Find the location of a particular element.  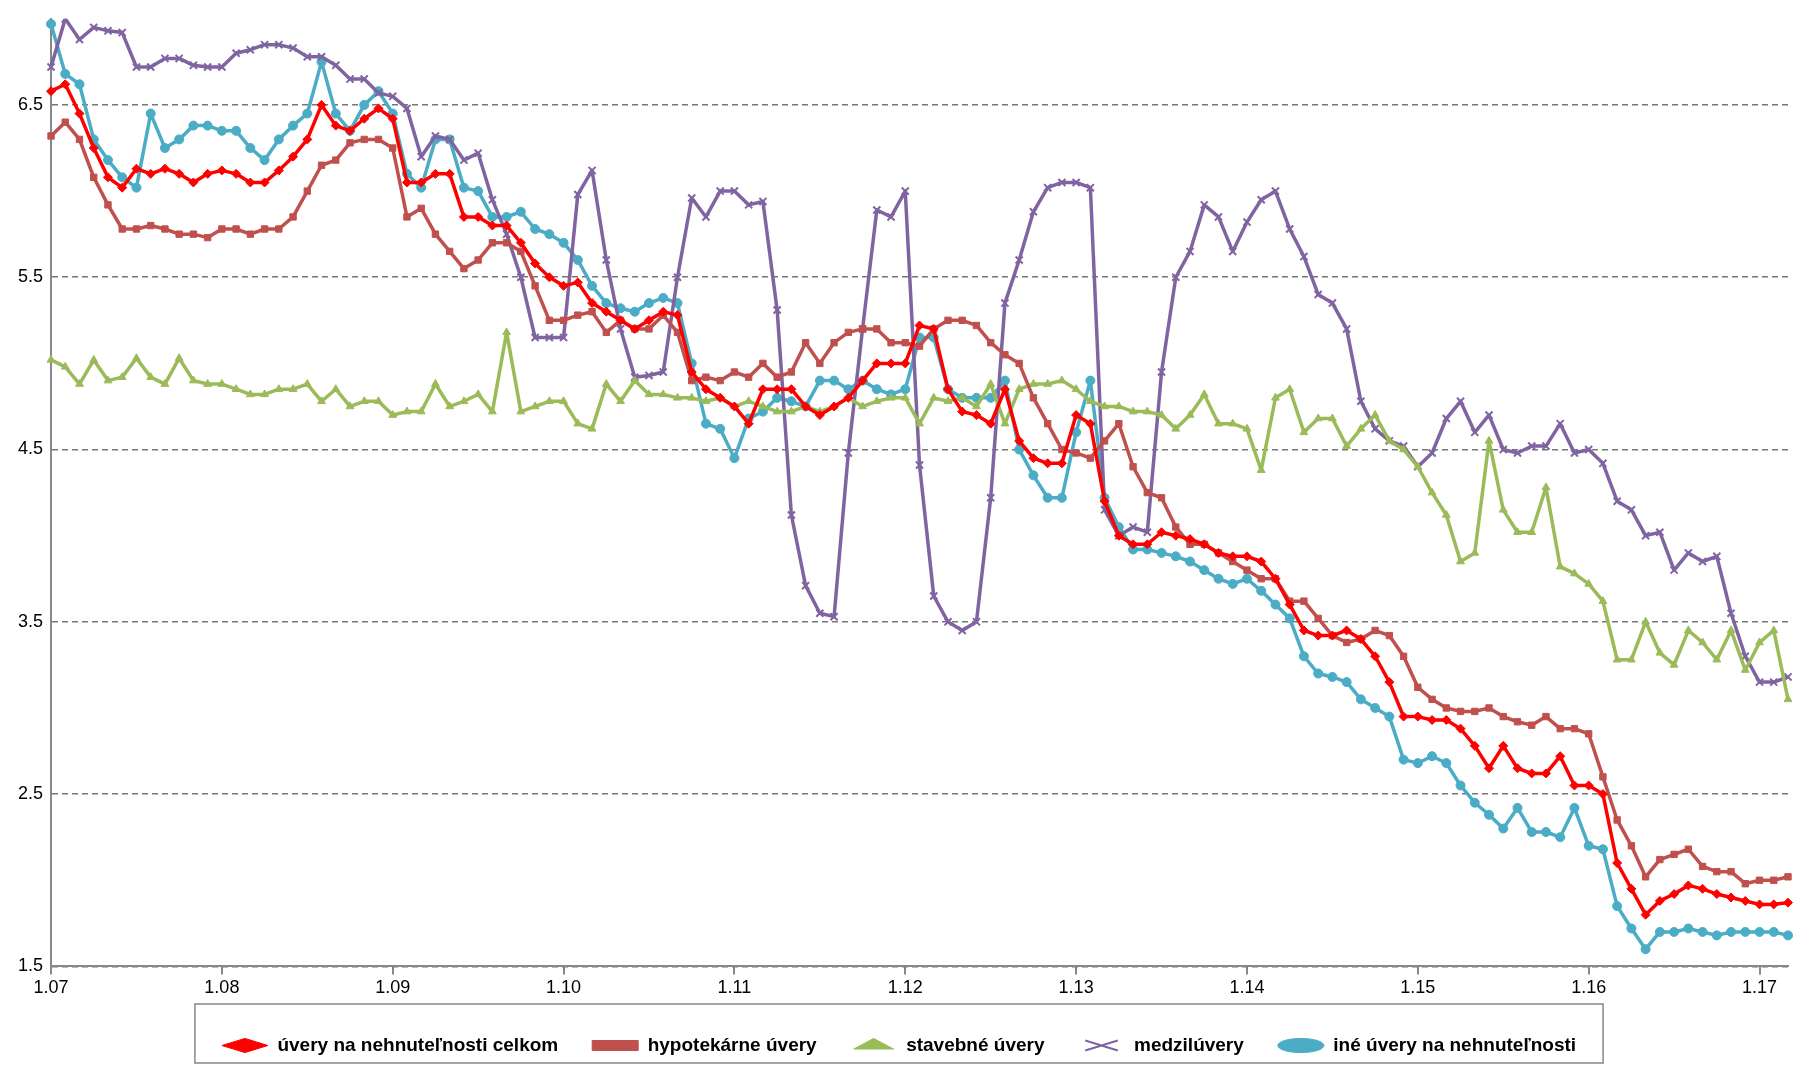

x-tick-label: 1.17 is located at coordinates (1760, 987).